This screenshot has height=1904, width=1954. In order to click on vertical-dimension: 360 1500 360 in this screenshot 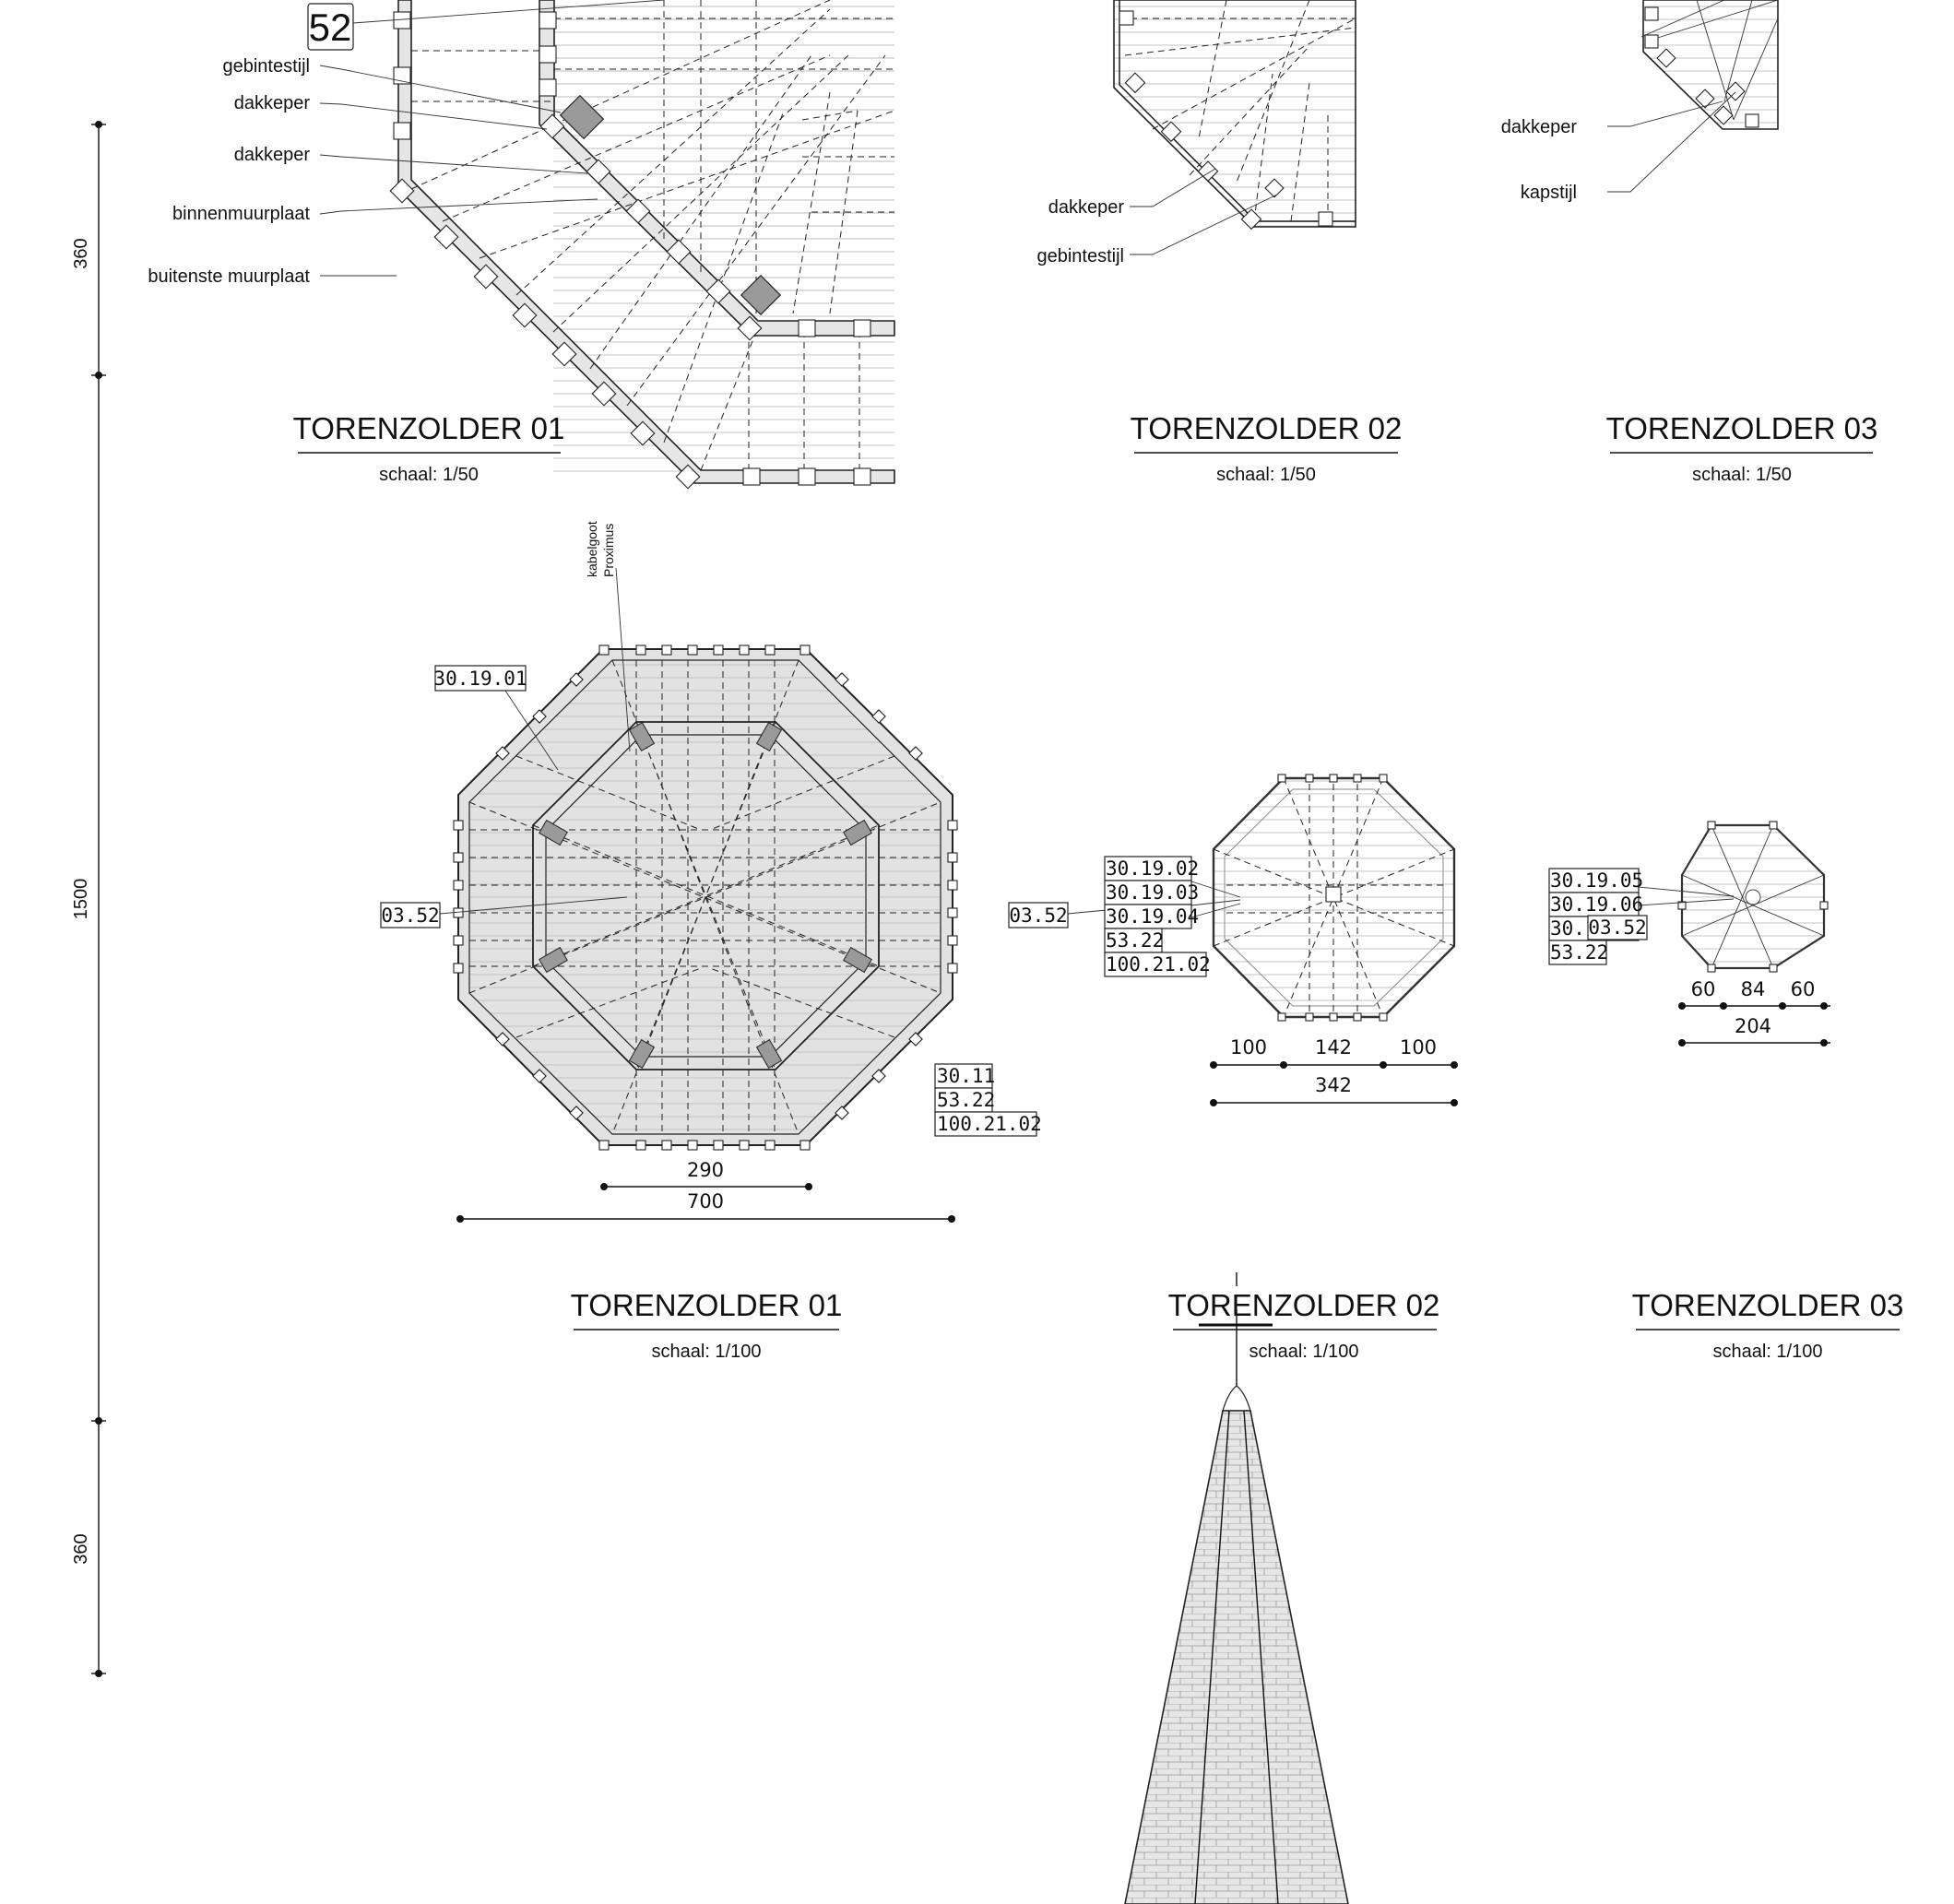, I will do `click(88, 899)`.